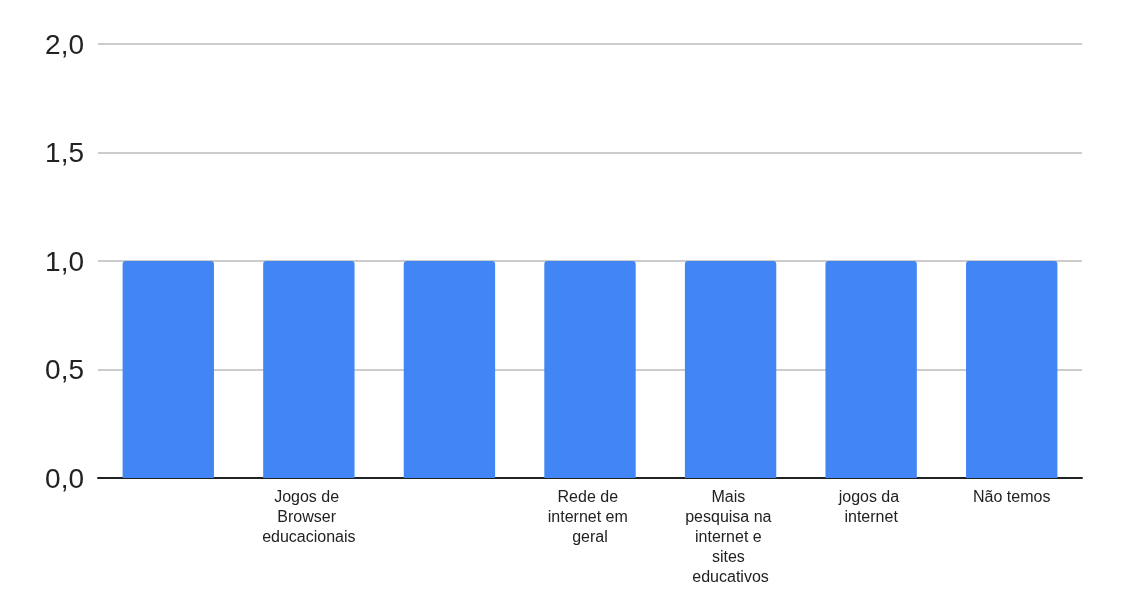 This screenshot has width=1125, height=594. I want to click on y-tick-label: 0,0, so click(64, 478).